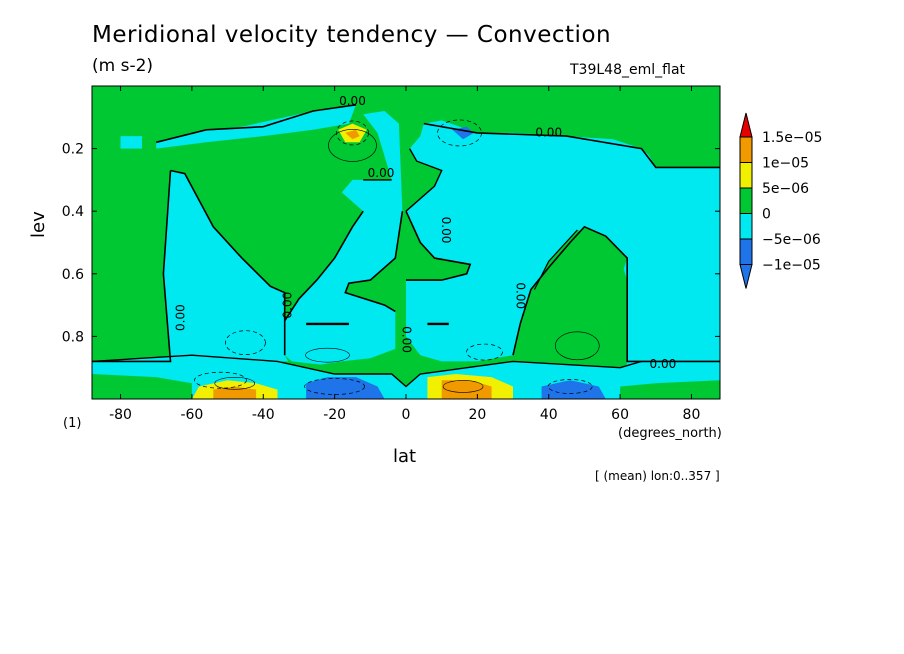 The height and width of the screenshot is (654, 904). I want to click on averaging-note: [ (mean) lon:0..357 ], so click(657, 476).